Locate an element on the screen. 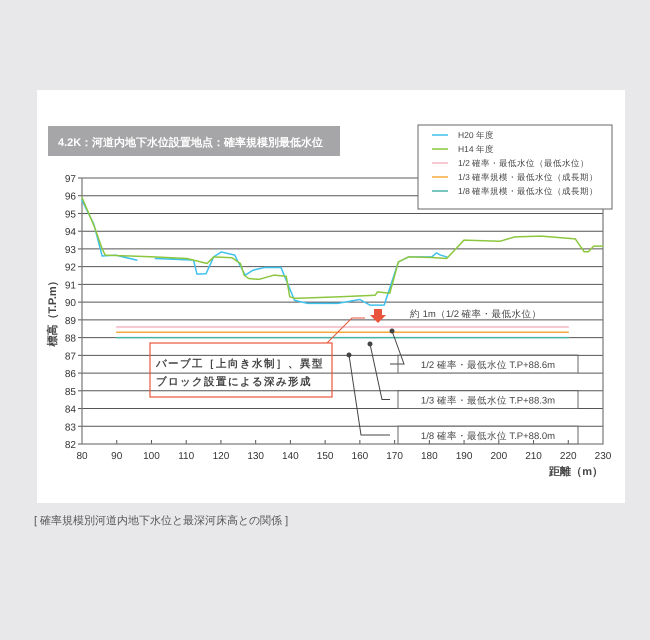 Image resolution: width=650 pixels, height=640 pixels. x-tick-label: 210 is located at coordinates (533, 456).